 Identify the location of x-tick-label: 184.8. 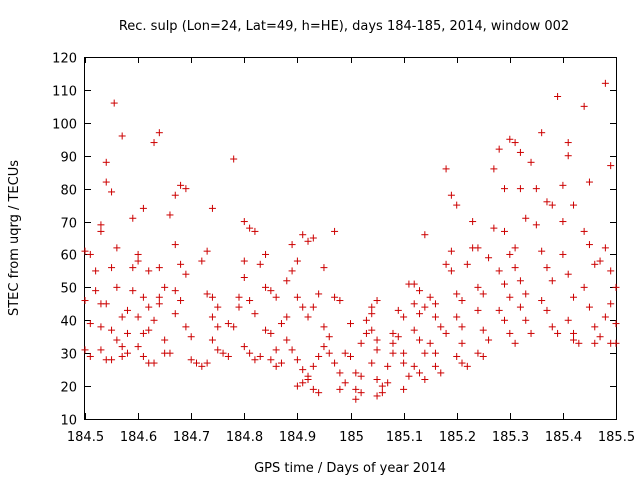
(244, 437).